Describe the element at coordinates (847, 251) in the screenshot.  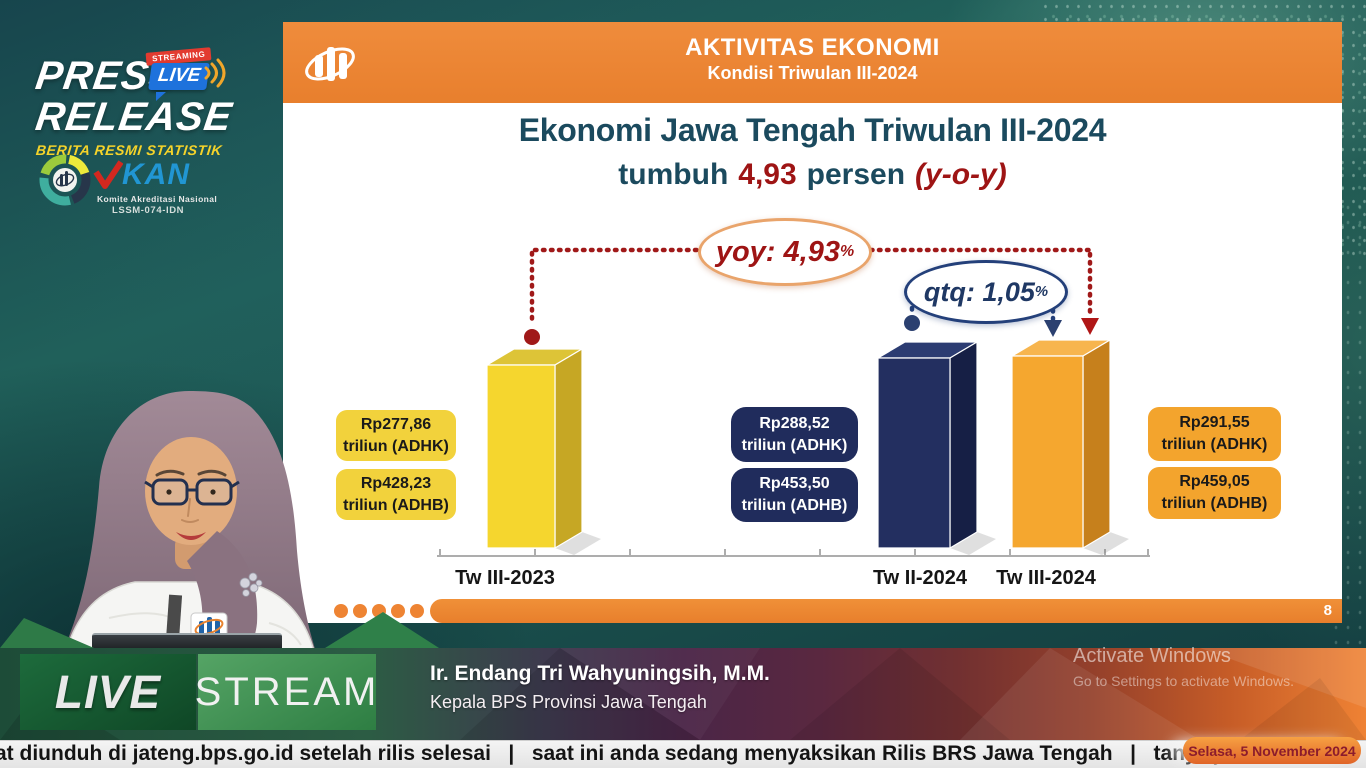
I see `yoy-percent-sign: %` at that location.